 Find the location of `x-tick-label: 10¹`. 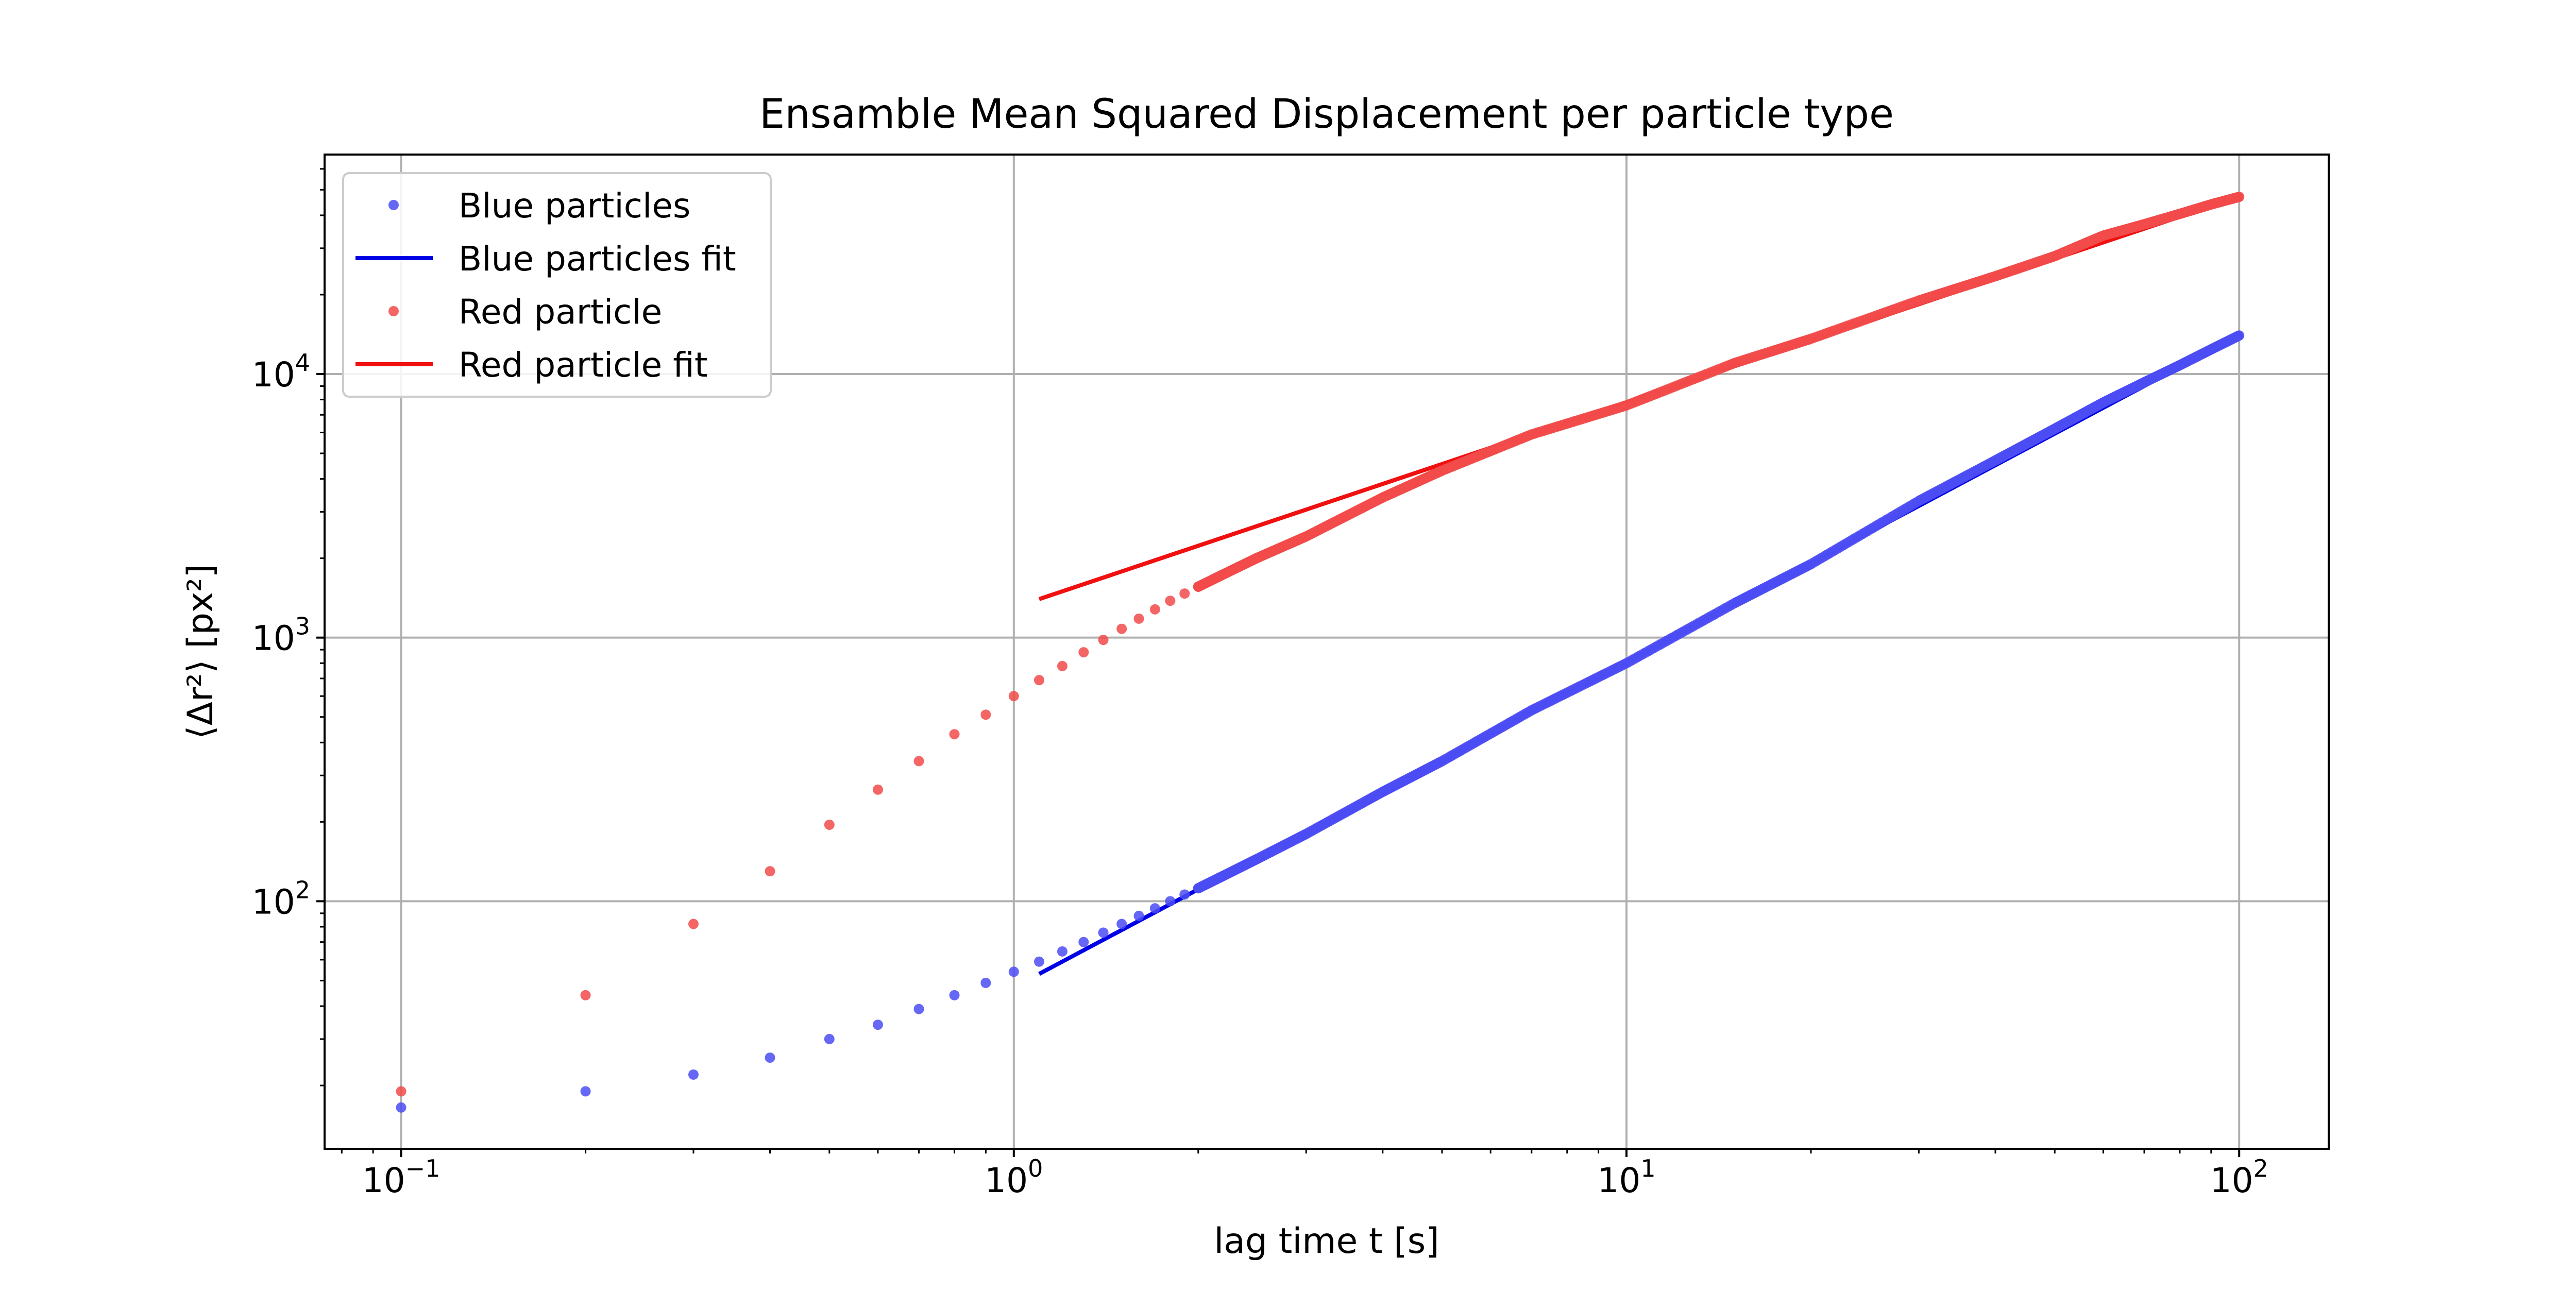

x-tick-label: 10¹ is located at coordinates (1626, 1177).